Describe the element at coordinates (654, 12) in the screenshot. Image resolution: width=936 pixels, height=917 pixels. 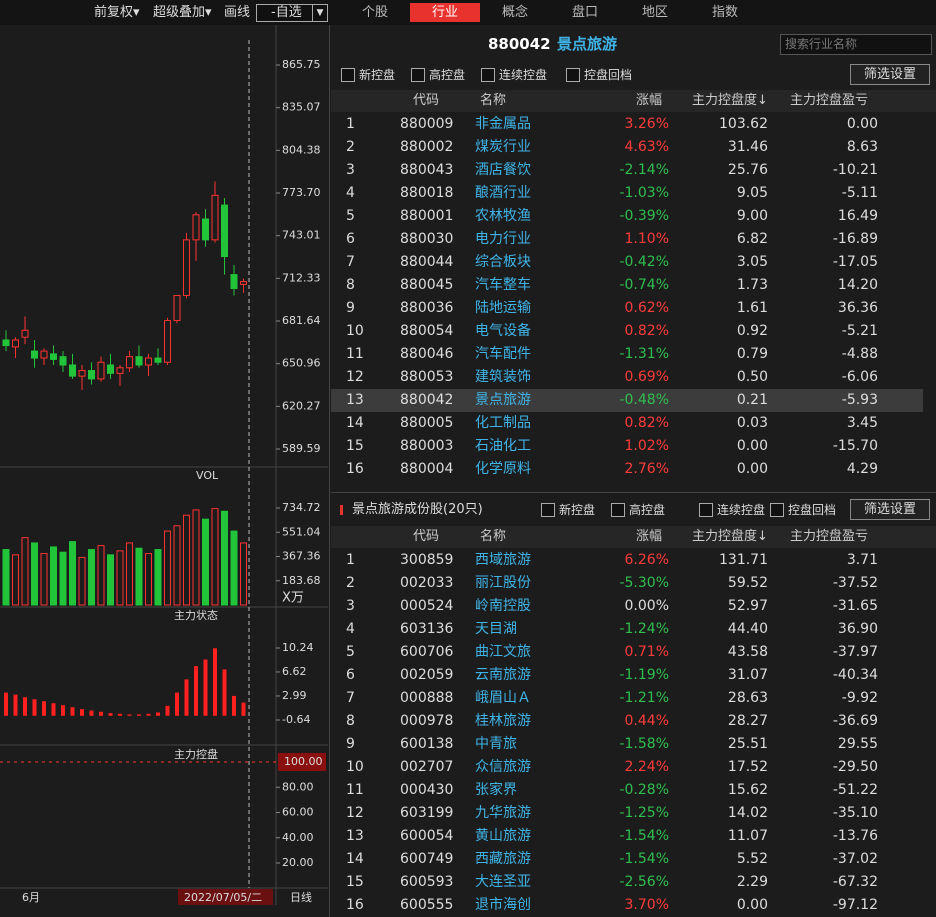
I see `tab: 地区` at that location.